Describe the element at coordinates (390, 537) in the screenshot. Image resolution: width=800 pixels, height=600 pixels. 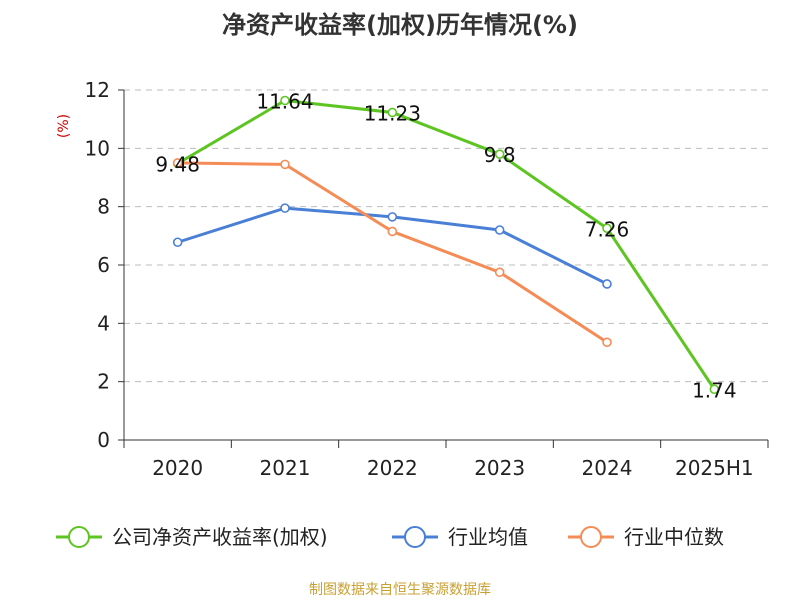
I see `legend: 公司净资产收益率(加权) 行业均值 行业中位数` at that location.